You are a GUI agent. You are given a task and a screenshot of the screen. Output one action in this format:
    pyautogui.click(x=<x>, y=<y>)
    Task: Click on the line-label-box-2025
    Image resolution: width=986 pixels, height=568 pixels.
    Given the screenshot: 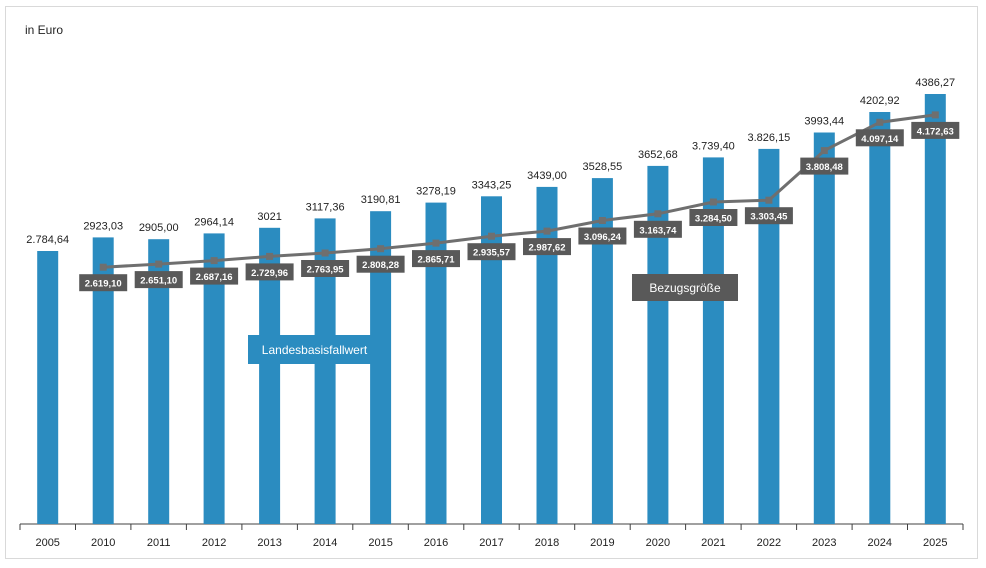 What is the action you would take?
    pyautogui.click(x=935, y=130)
    